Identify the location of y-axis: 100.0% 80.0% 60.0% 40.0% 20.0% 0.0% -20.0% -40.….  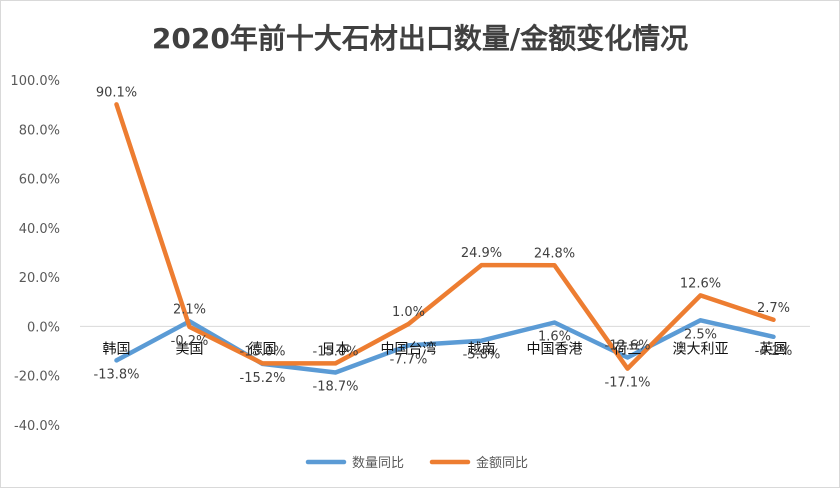
(35, 254).